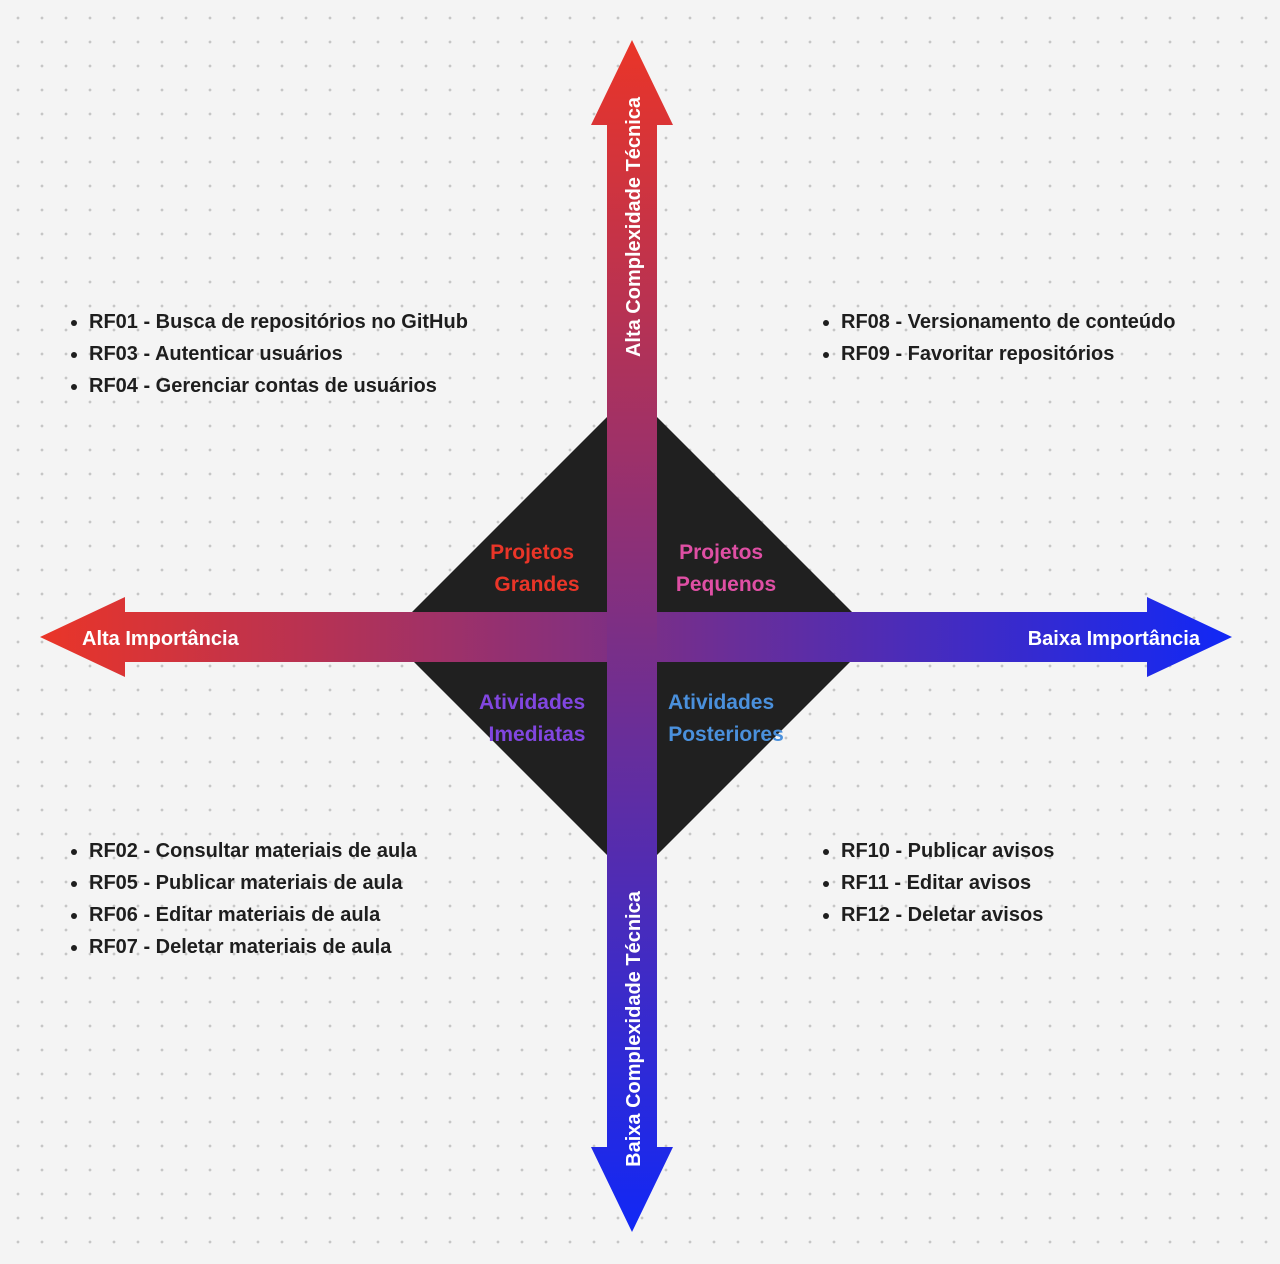  What do you see at coordinates (161, 639) in the screenshot?
I see `axis-label-high-importance: Alta Importância` at bounding box center [161, 639].